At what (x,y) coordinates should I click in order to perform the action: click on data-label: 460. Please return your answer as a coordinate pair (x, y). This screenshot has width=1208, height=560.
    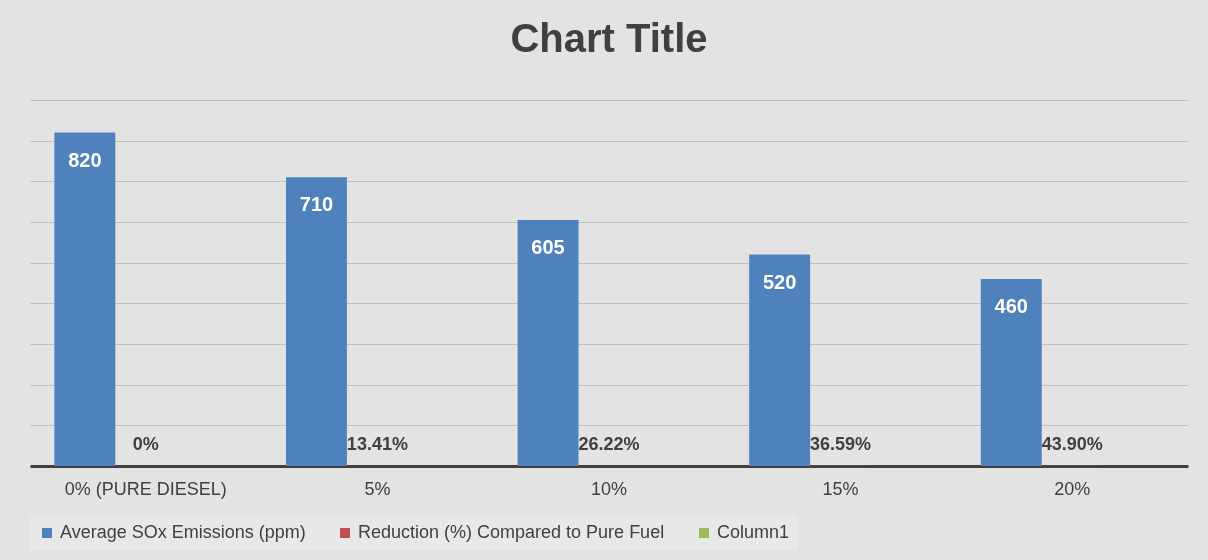
    Looking at the image, I should click on (1011, 305).